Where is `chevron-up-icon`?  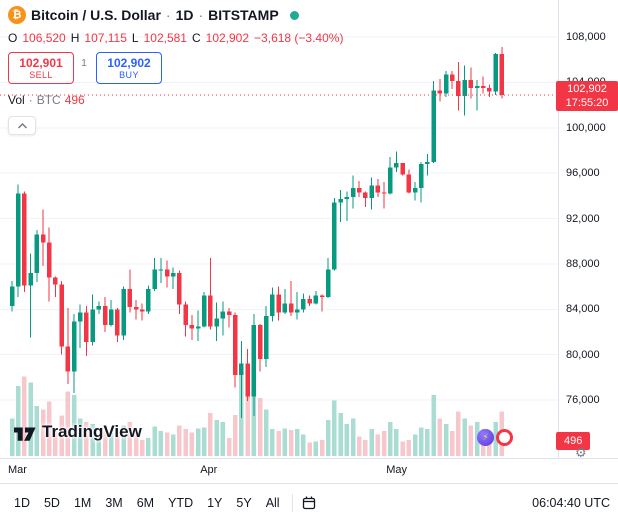
chevron-up-icon is located at coordinates (22, 125).